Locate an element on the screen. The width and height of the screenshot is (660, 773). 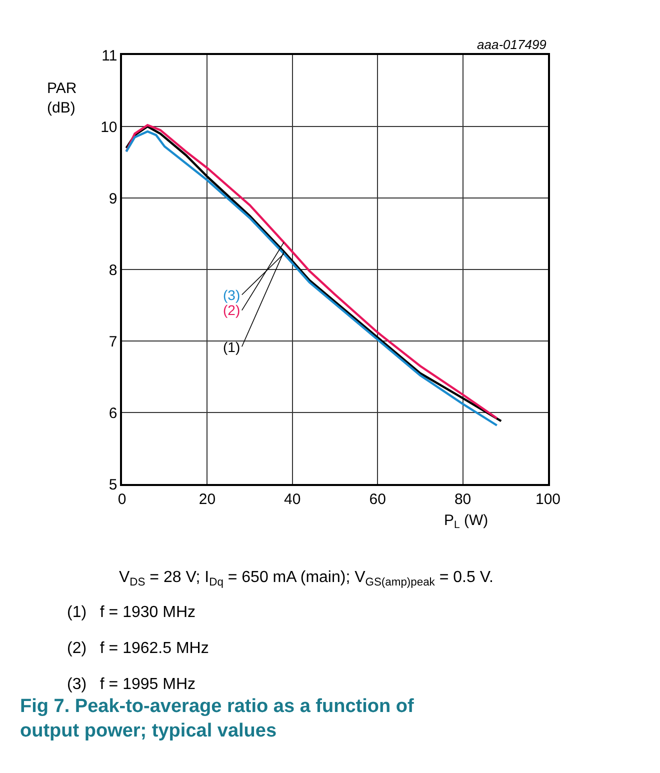
text: aaa-017499 is located at coordinates (511, 44).